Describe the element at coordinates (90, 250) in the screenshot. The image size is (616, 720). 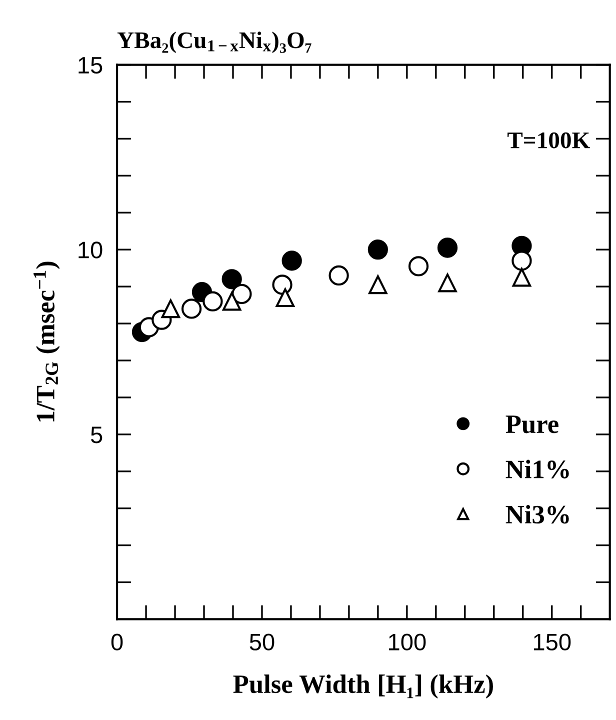
I see `y-tick-label: 10` at that location.